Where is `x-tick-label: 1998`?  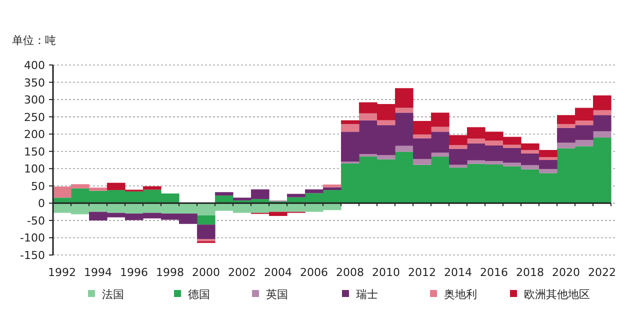
x-tick-label: 1998 is located at coordinates (170, 272).